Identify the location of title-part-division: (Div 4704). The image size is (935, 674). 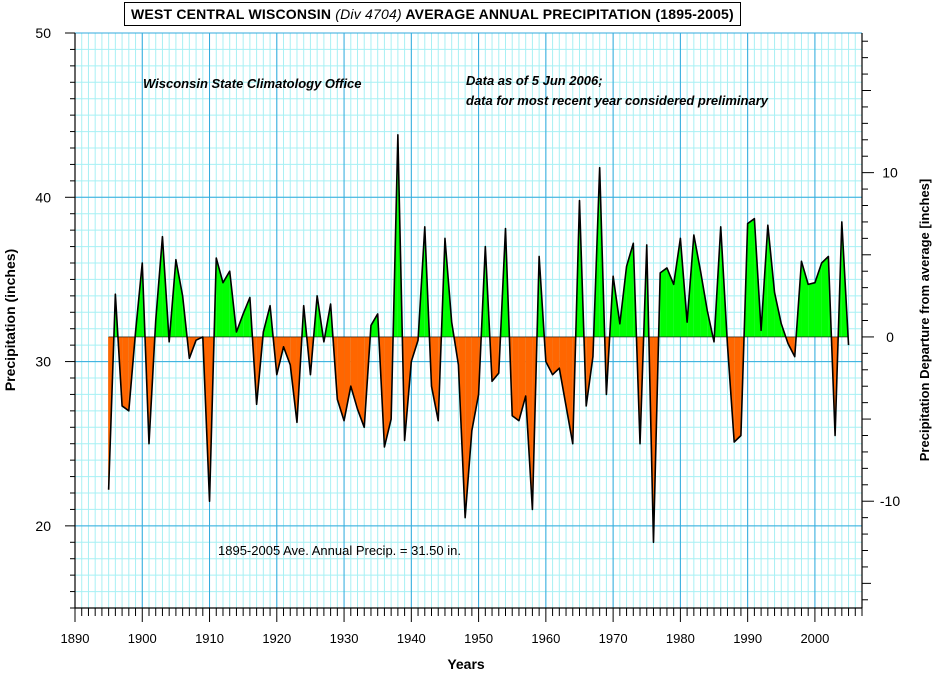
(368, 14).